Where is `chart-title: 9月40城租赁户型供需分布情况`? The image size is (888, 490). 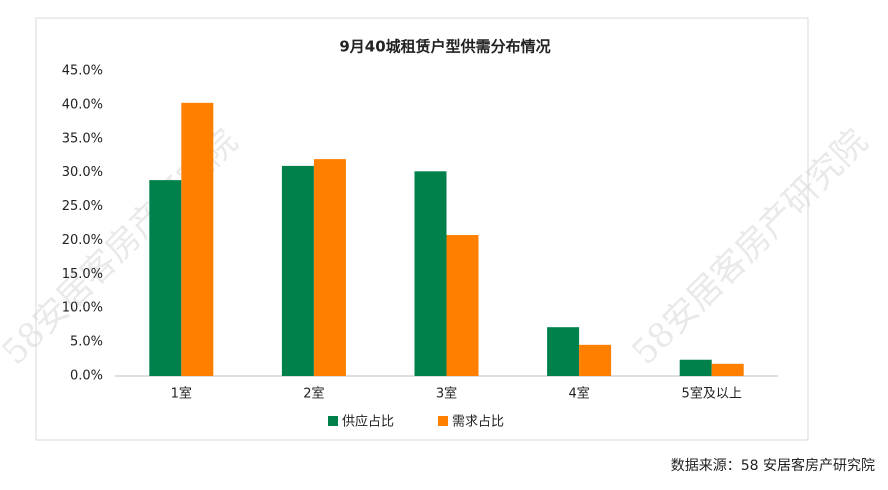 chart-title: 9月40城租赁户型供需分布情况 is located at coordinates (444, 47).